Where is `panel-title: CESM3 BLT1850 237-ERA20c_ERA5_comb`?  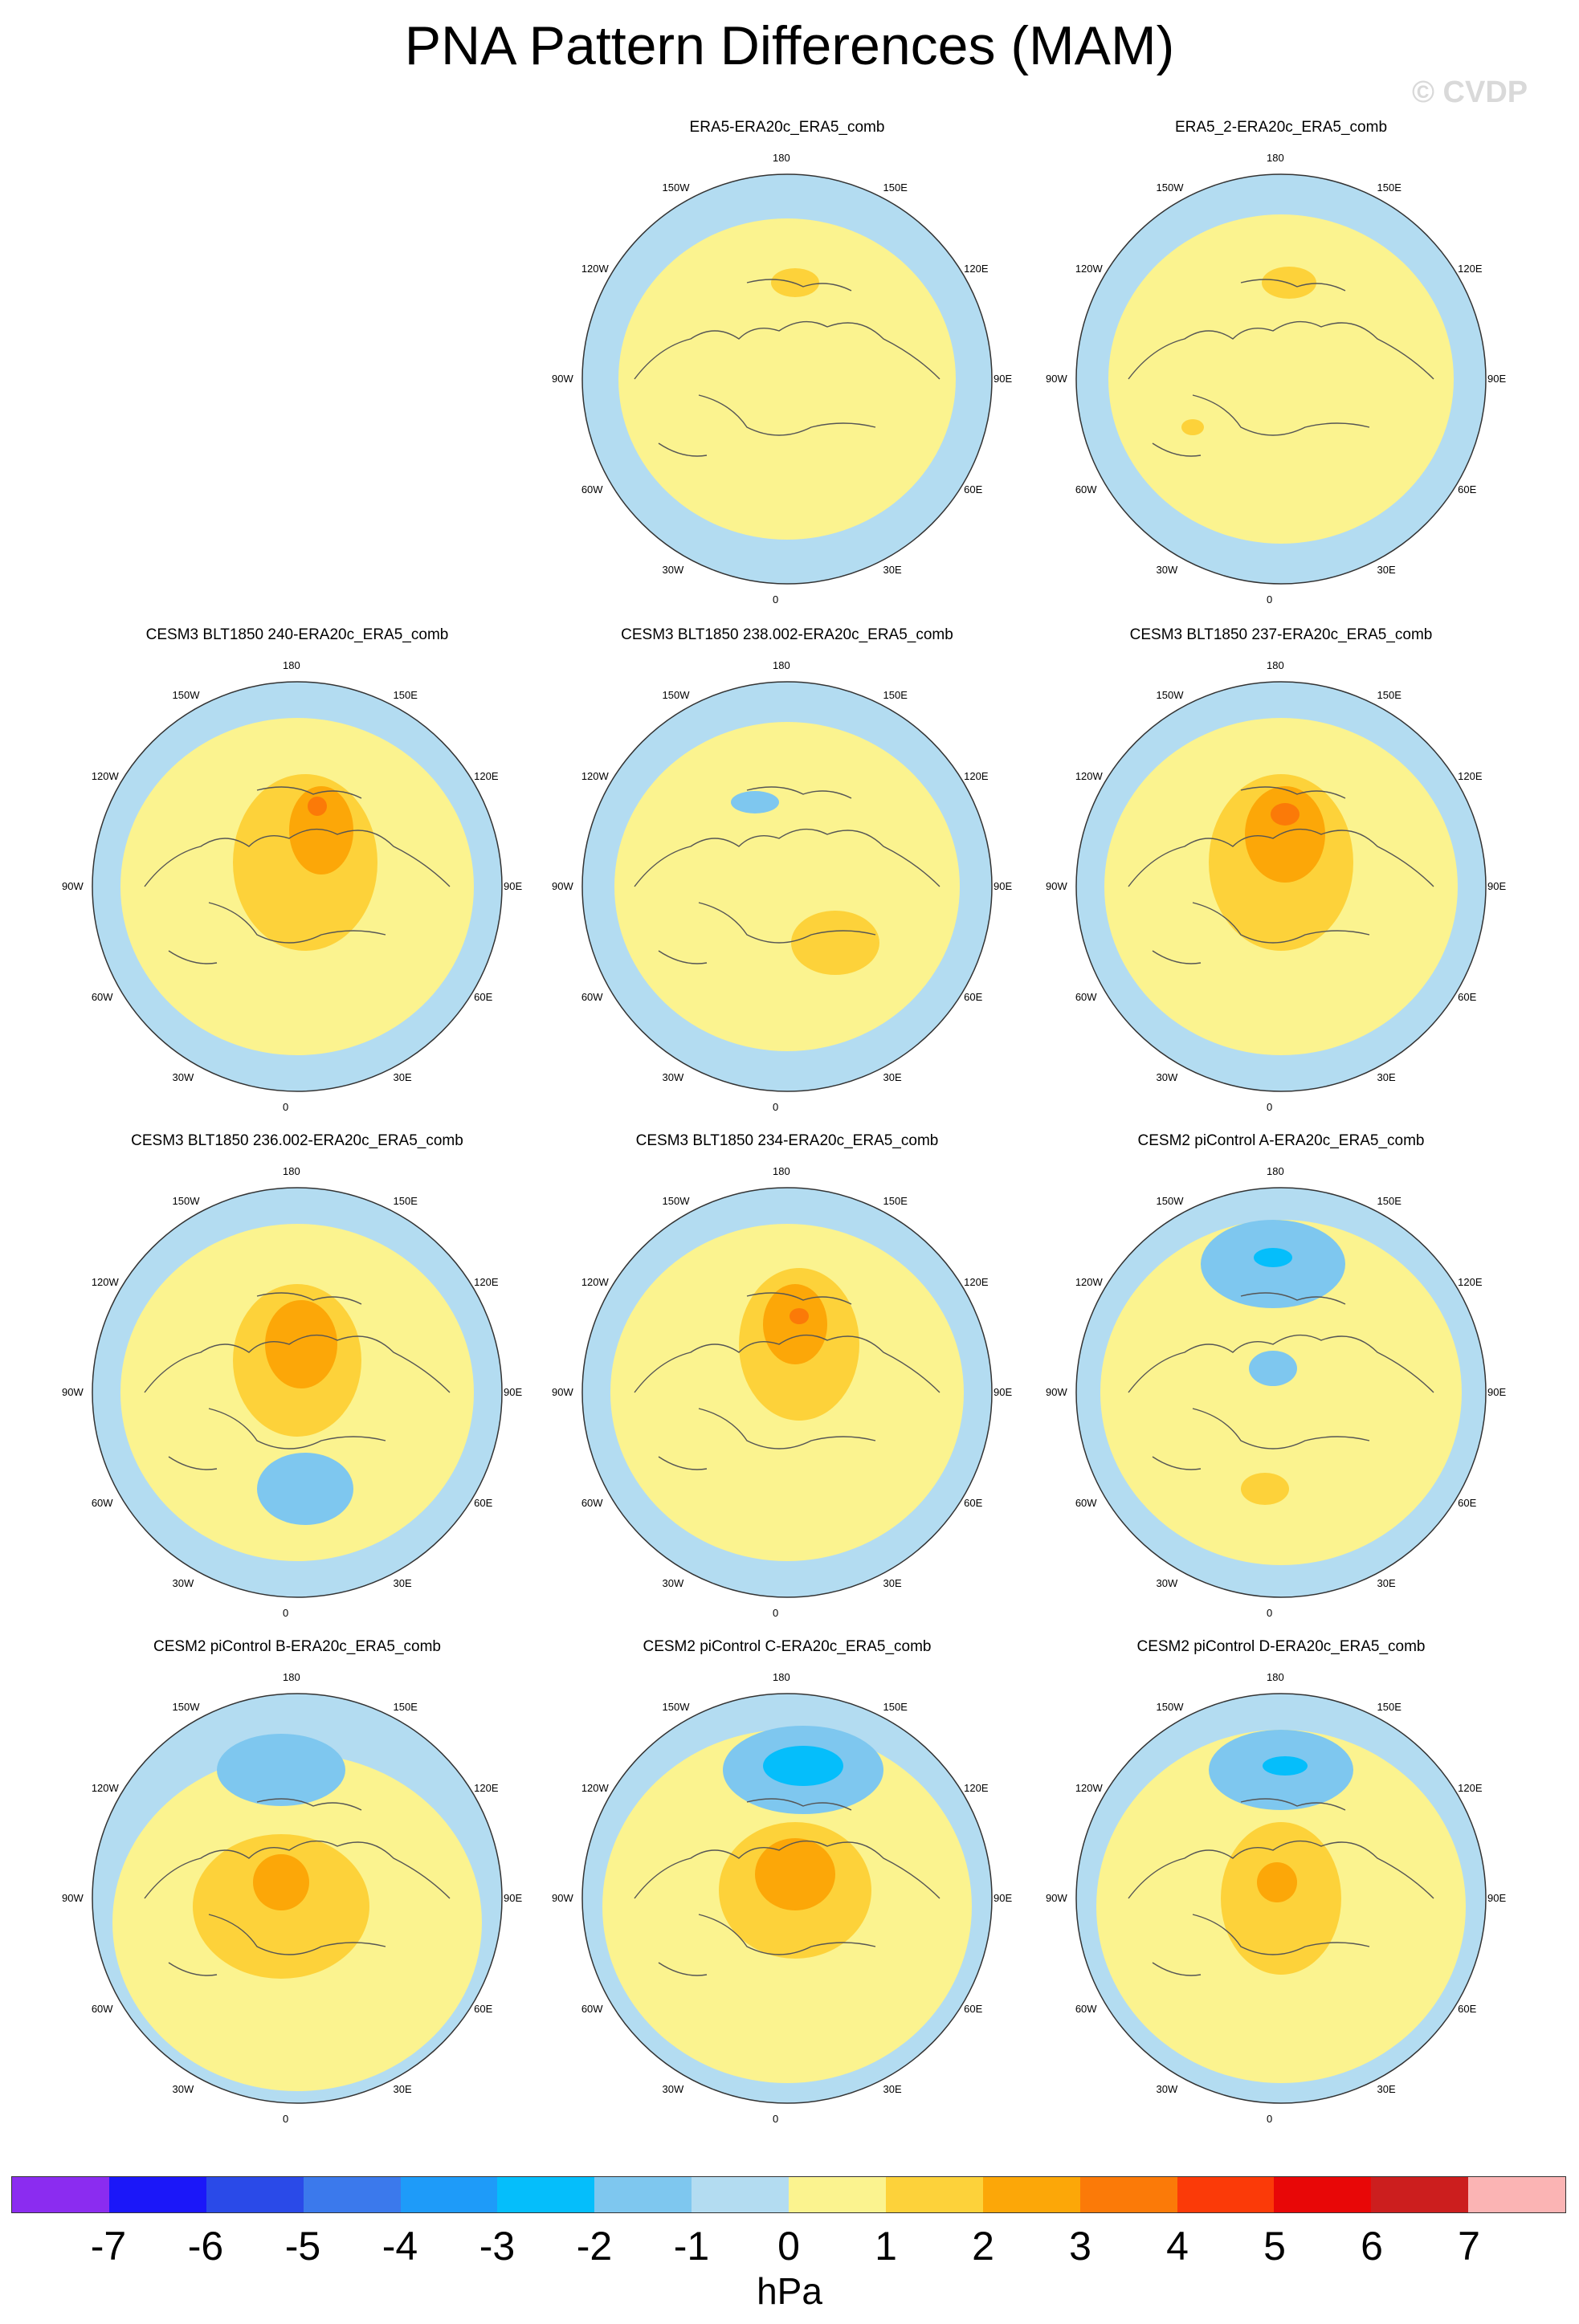
panel-title: CESM3 BLT1850 237-ERA20c_ERA5_comb is located at coordinates (1281, 635).